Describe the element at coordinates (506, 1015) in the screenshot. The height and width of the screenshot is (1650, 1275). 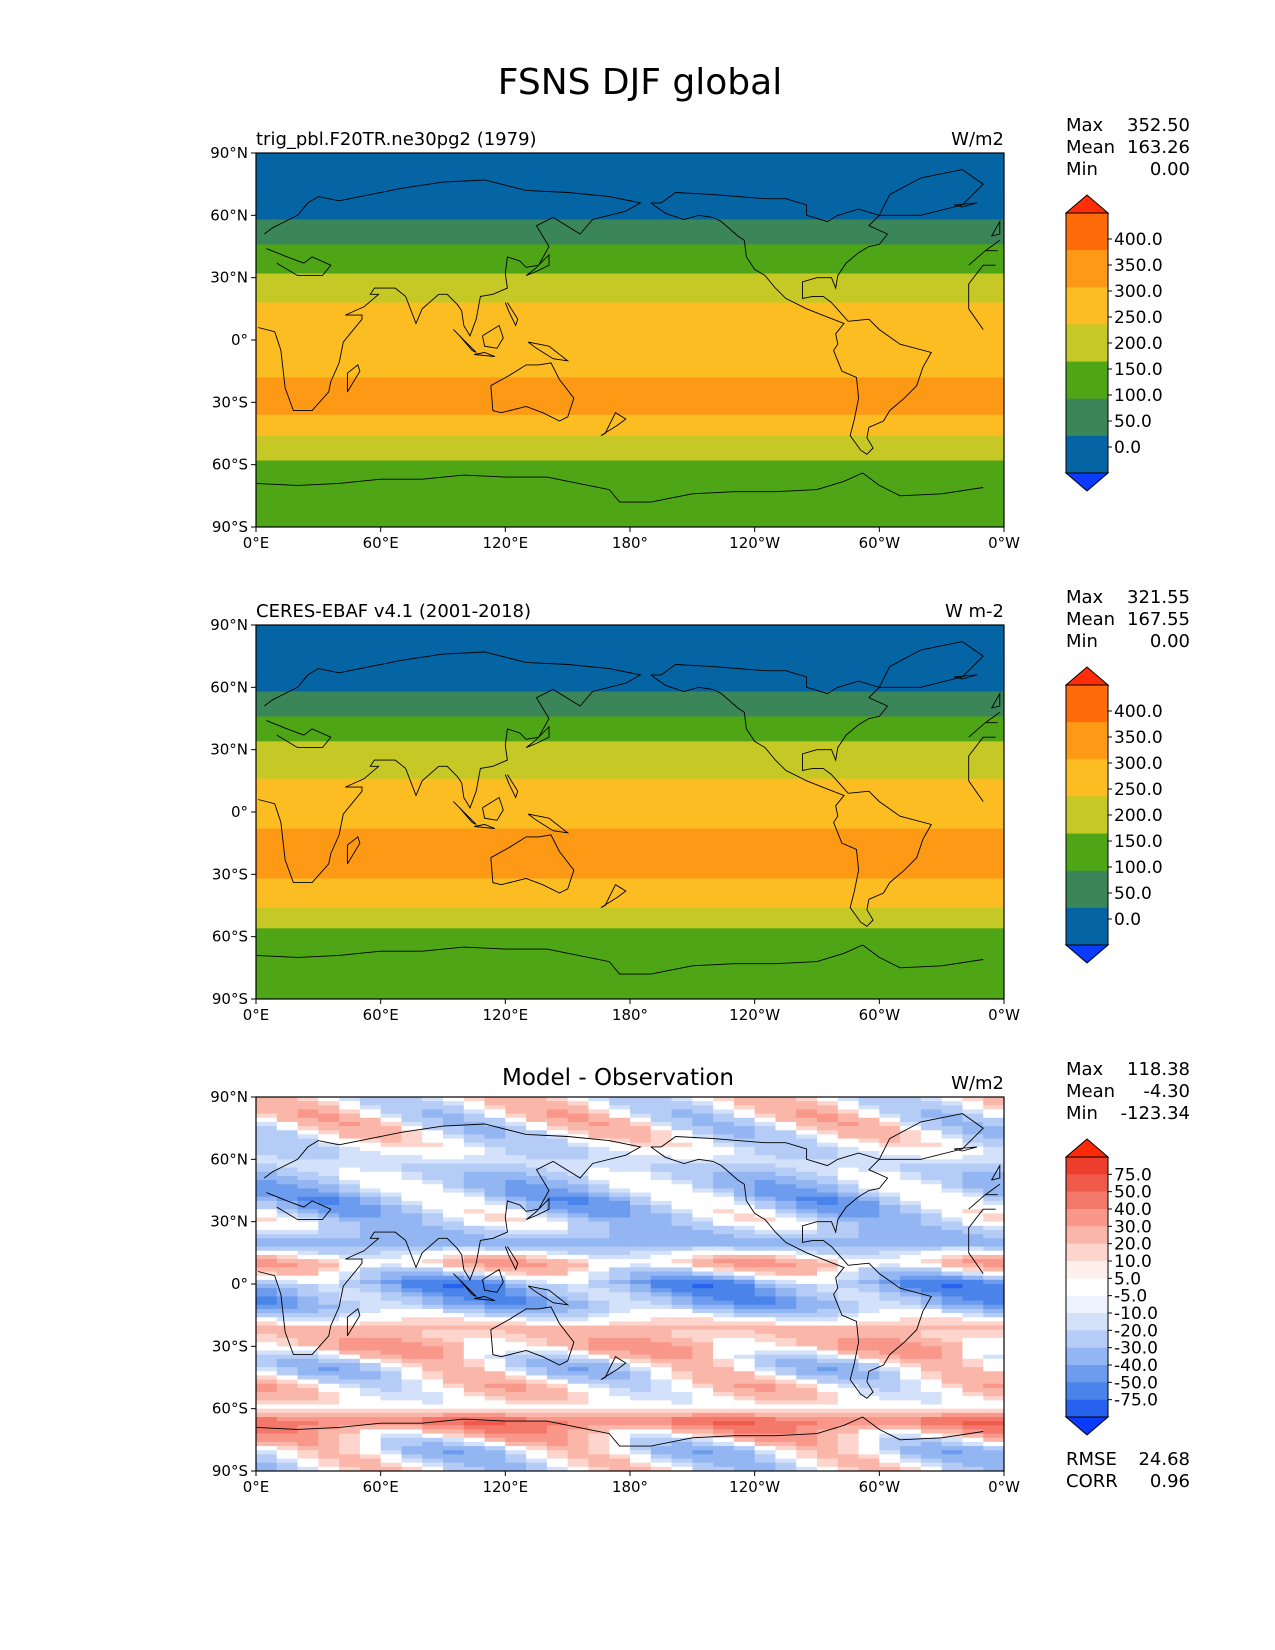
I see `x-tick-label: 120°E` at that location.